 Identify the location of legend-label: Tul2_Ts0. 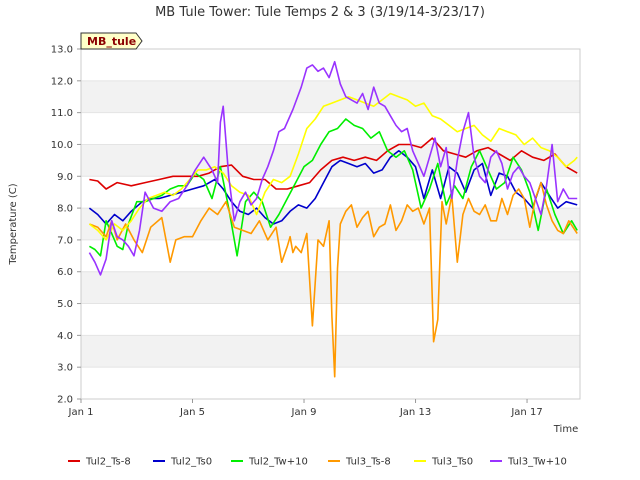
(191, 462).